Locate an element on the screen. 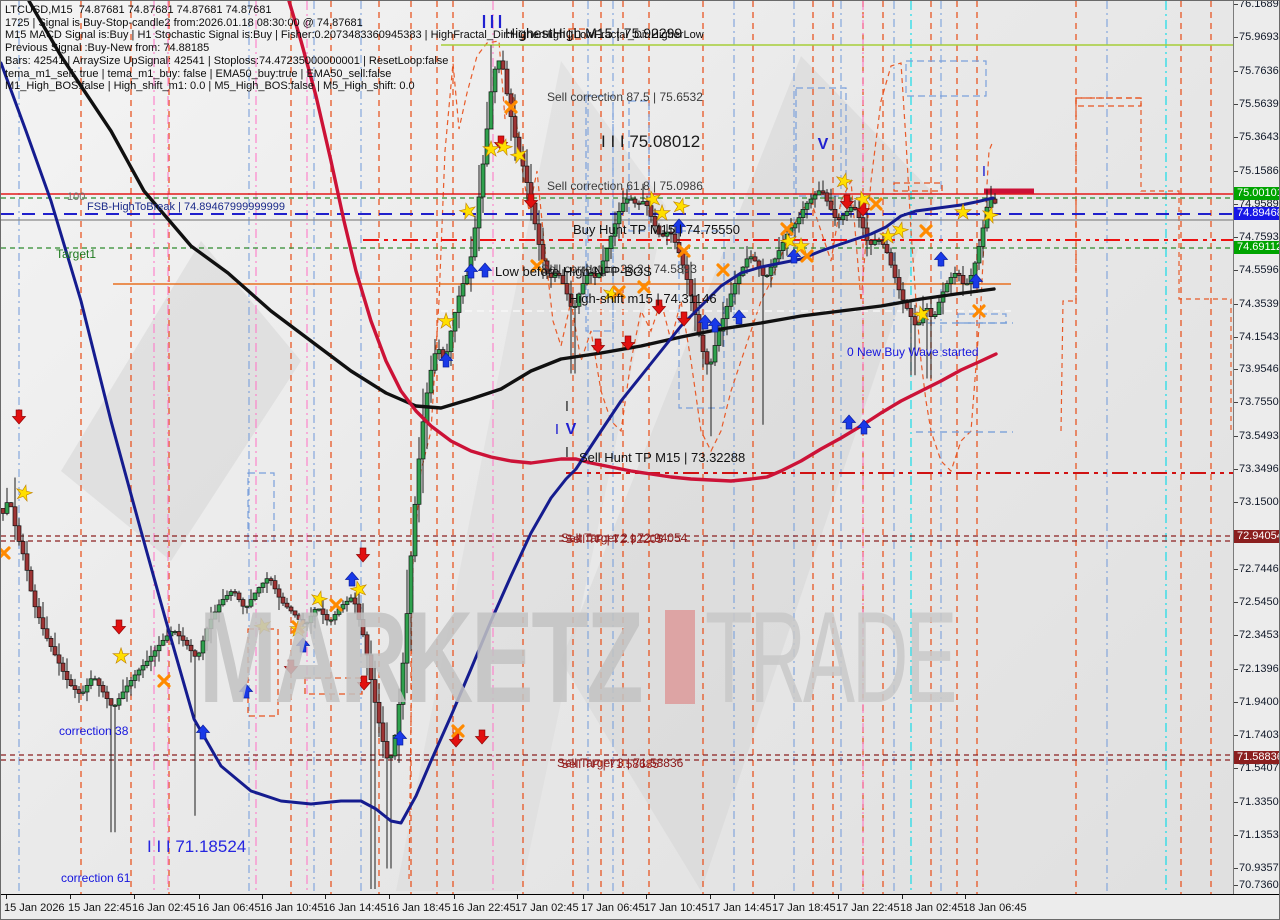 The width and height of the screenshot is (1280, 920). chart-annotation: Sell correction 61.8 | 75.0986 is located at coordinates (625, 186).